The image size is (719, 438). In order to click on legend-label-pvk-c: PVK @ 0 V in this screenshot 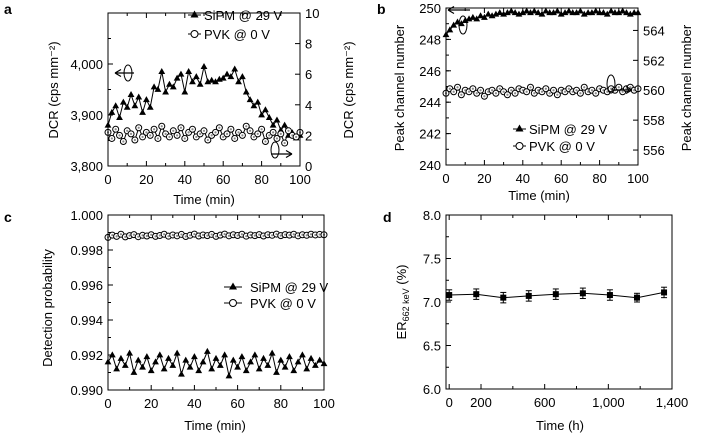, I will do `click(283, 303)`.